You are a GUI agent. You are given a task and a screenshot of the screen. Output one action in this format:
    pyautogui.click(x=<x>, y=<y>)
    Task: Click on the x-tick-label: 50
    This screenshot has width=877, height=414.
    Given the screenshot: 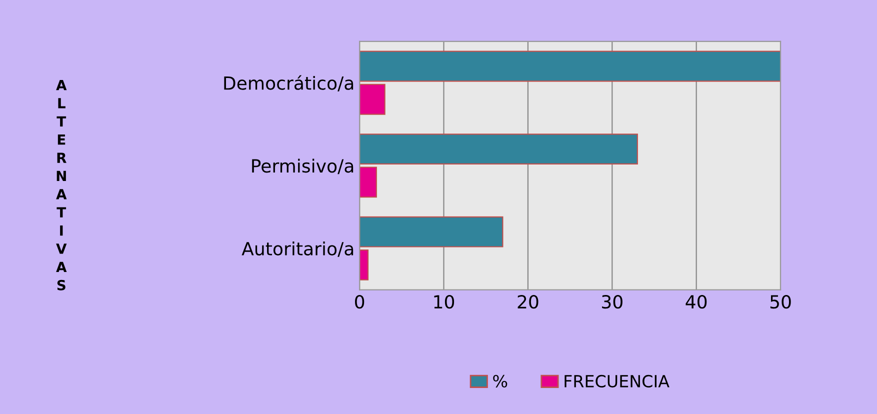 What is the action you would take?
    pyautogui.click(x=780, y=301)
    